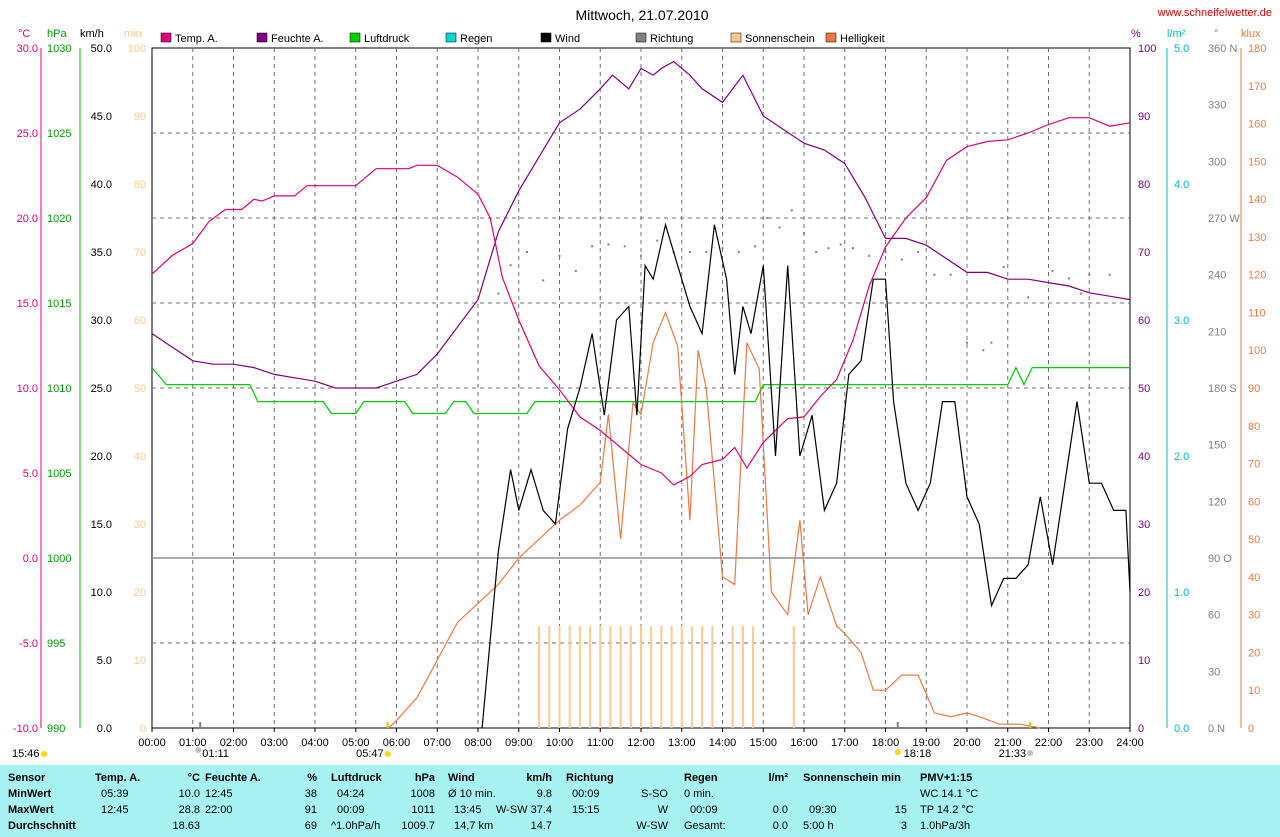  Describe the element at coordinates (152, 743) in the screenshot. I see `x-tick-label: 00:00` at that location.